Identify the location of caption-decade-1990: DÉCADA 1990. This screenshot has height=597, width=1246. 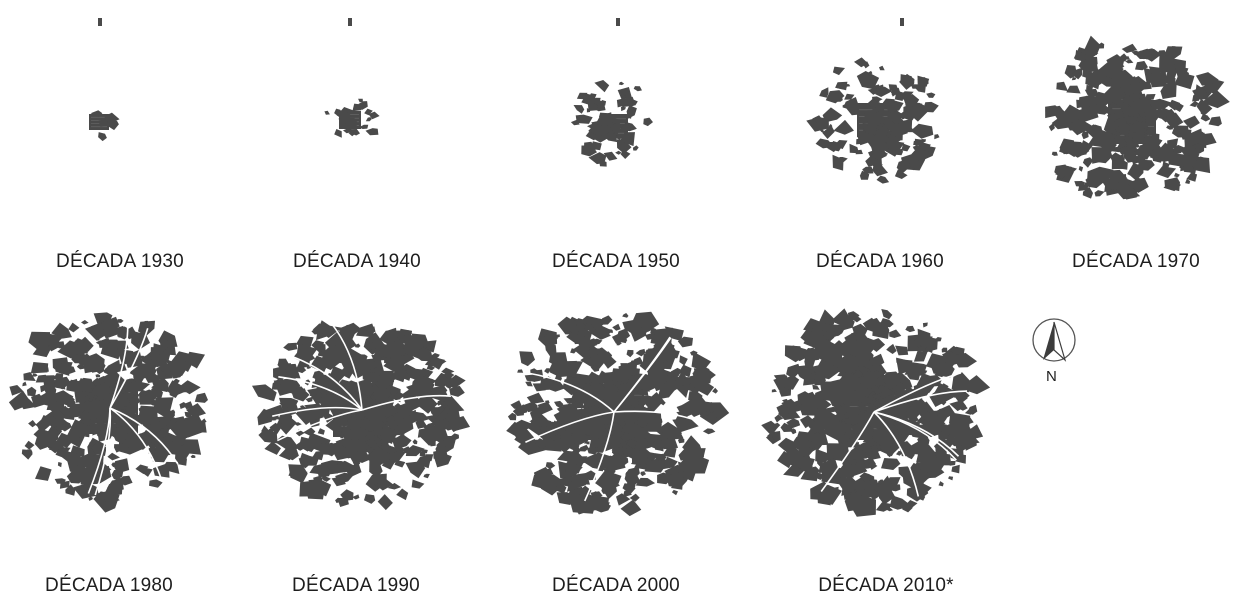
(356, 585).